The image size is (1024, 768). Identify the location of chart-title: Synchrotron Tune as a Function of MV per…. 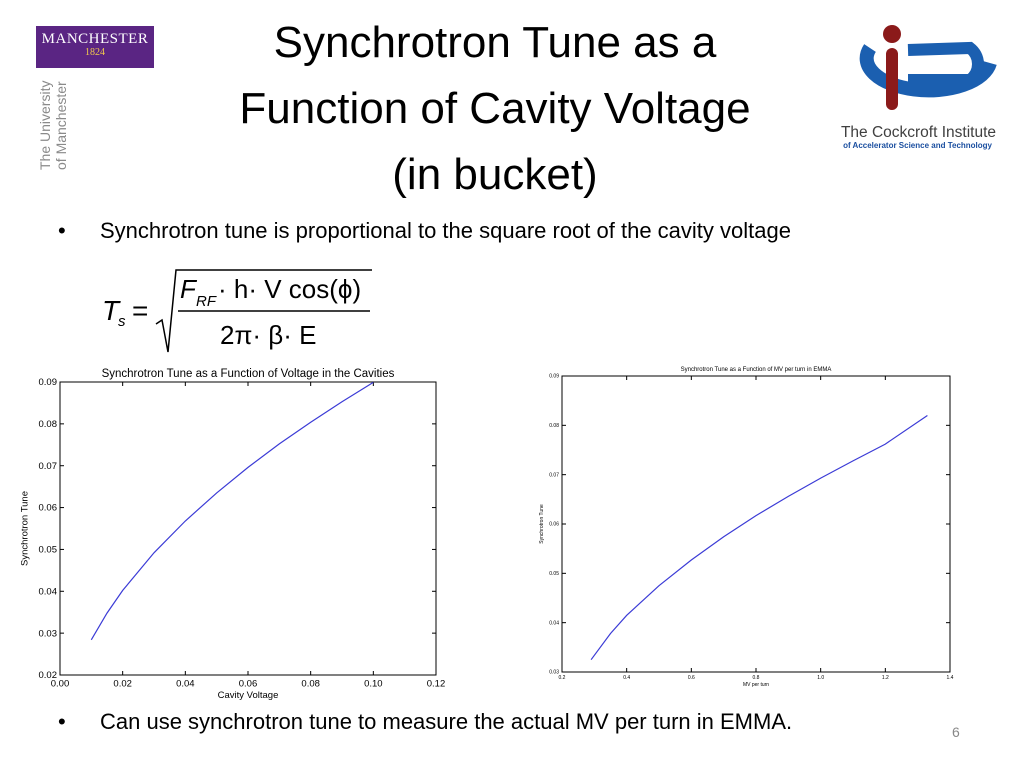
(756, 370).